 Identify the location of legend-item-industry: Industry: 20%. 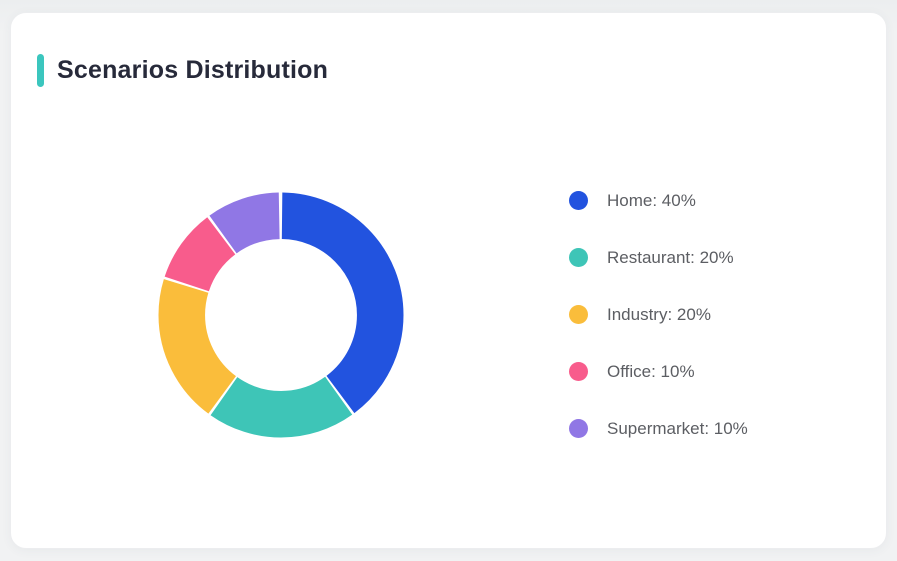
(658, 315).